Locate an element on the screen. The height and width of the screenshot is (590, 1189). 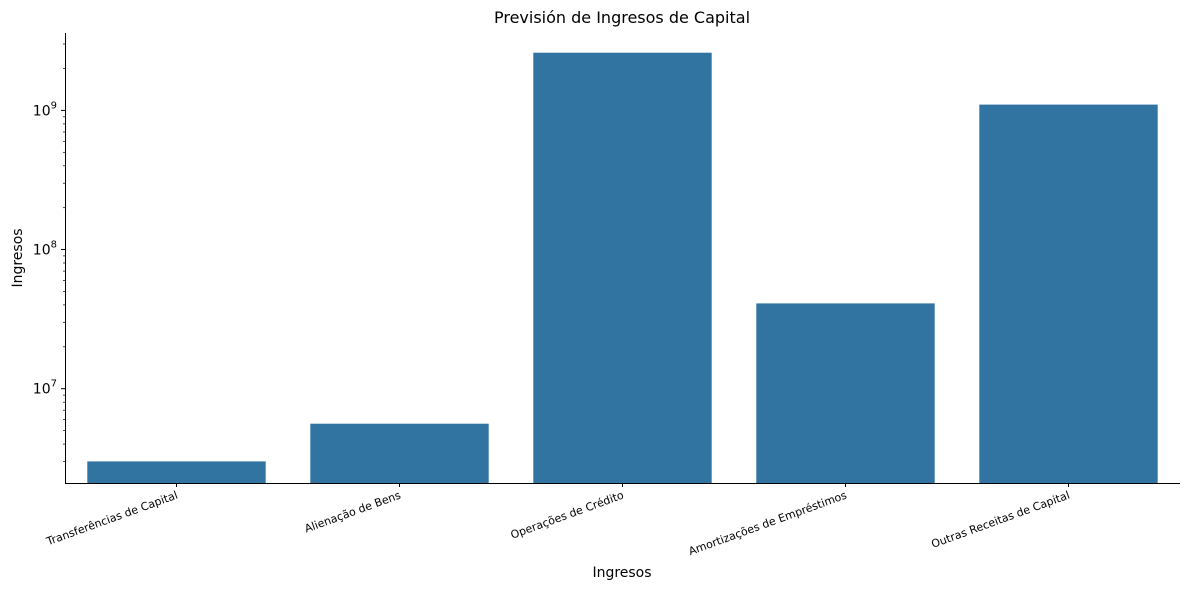
y-axis-label: Ingresos is located at coordinates (18, 257).